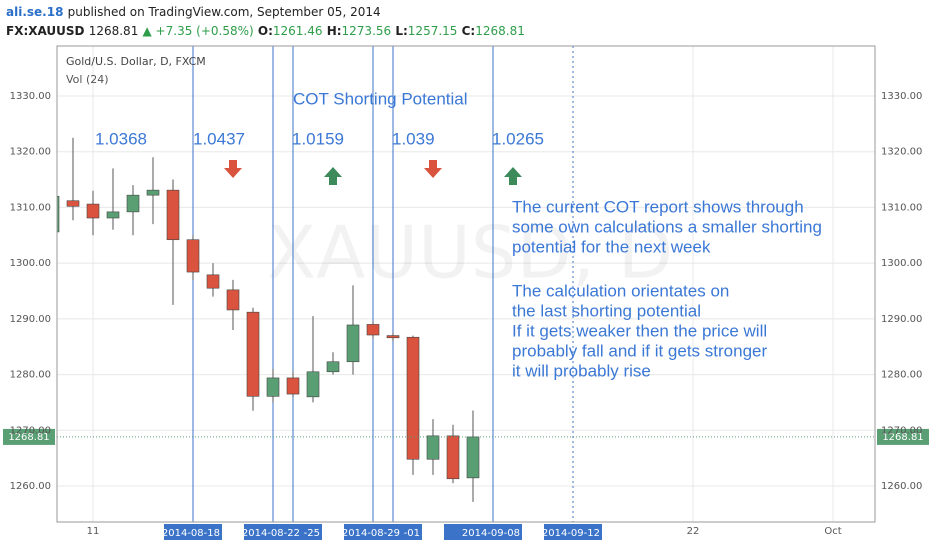  What do you see at coordinates (901, 375) in the screenshot?
I see `y-tick-label-right: 1280.00` at bounding box center [901, 375].